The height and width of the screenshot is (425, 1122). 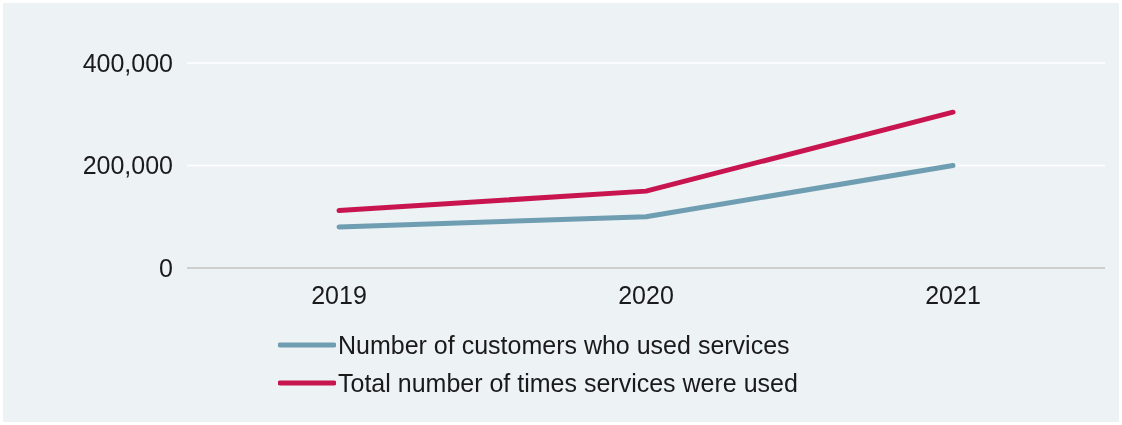 I want to click on x-tick-label: 2019, so click(x=339, y=294).